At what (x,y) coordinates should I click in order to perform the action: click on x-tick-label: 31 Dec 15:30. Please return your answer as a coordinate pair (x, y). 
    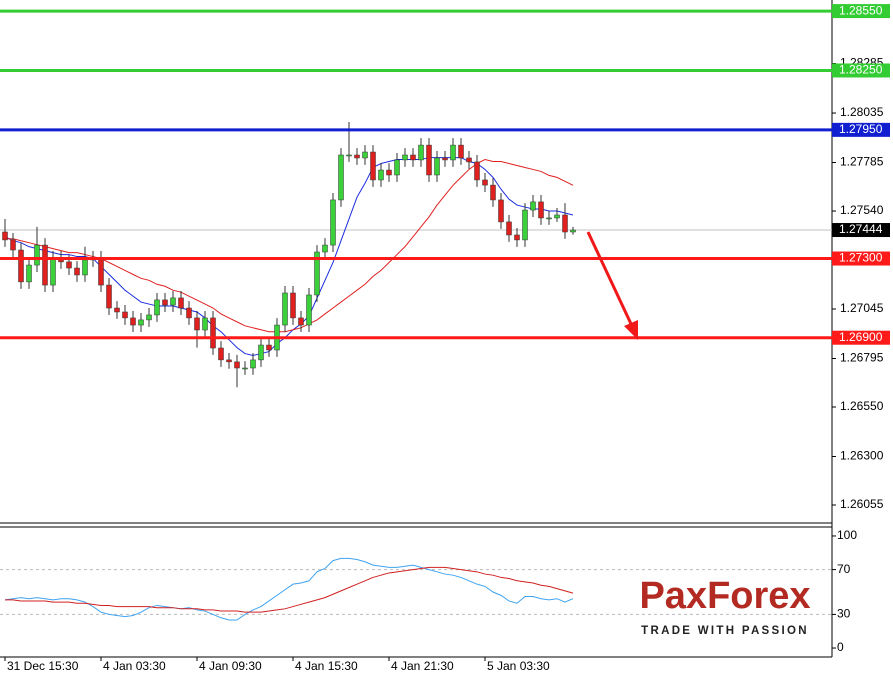
    Looking at the image, I should click on (43, 666).